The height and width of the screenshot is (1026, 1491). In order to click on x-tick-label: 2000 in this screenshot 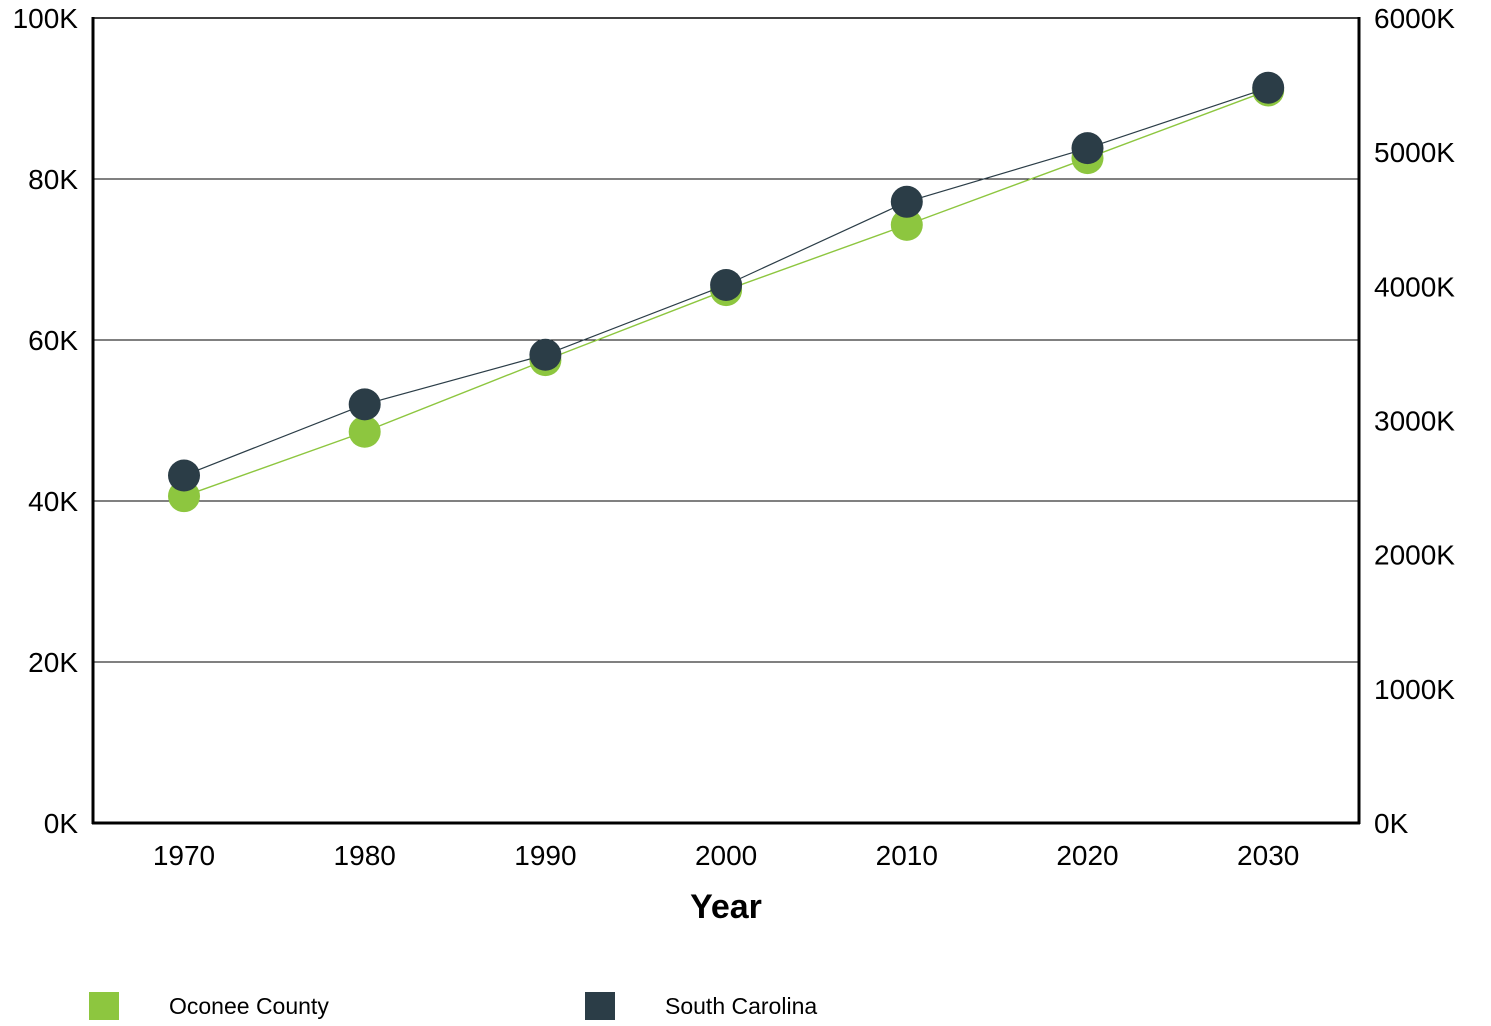, I will do `click(726, 855)`.